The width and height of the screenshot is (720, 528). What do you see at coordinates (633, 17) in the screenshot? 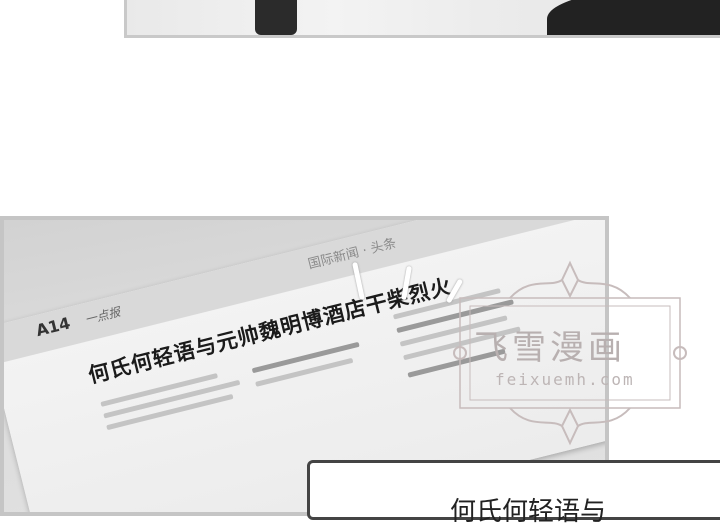
I see `dark-figure-right` at bounding box center [633, 17].